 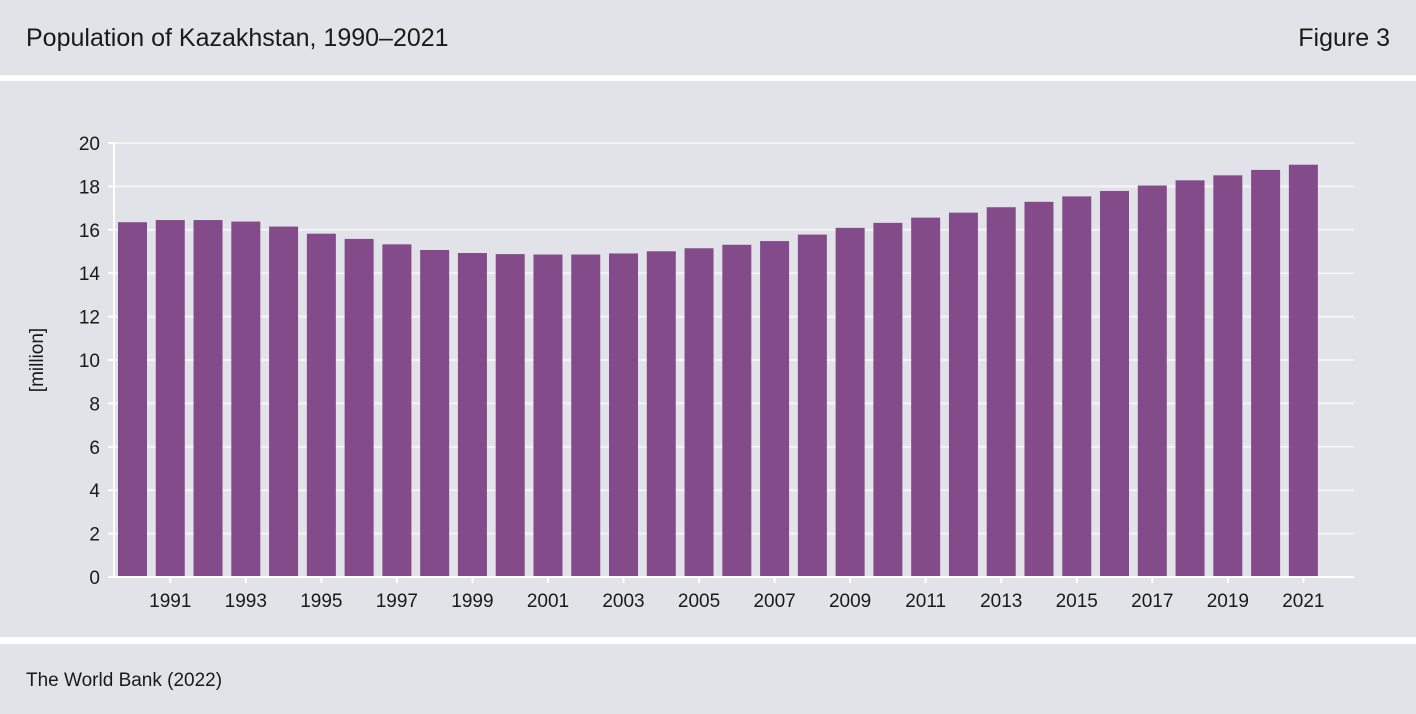 What do you see at coordinates (1077, 601) in the screenshot?
I see `x-tick-label: 2015` at bounding box center [1077, 601].